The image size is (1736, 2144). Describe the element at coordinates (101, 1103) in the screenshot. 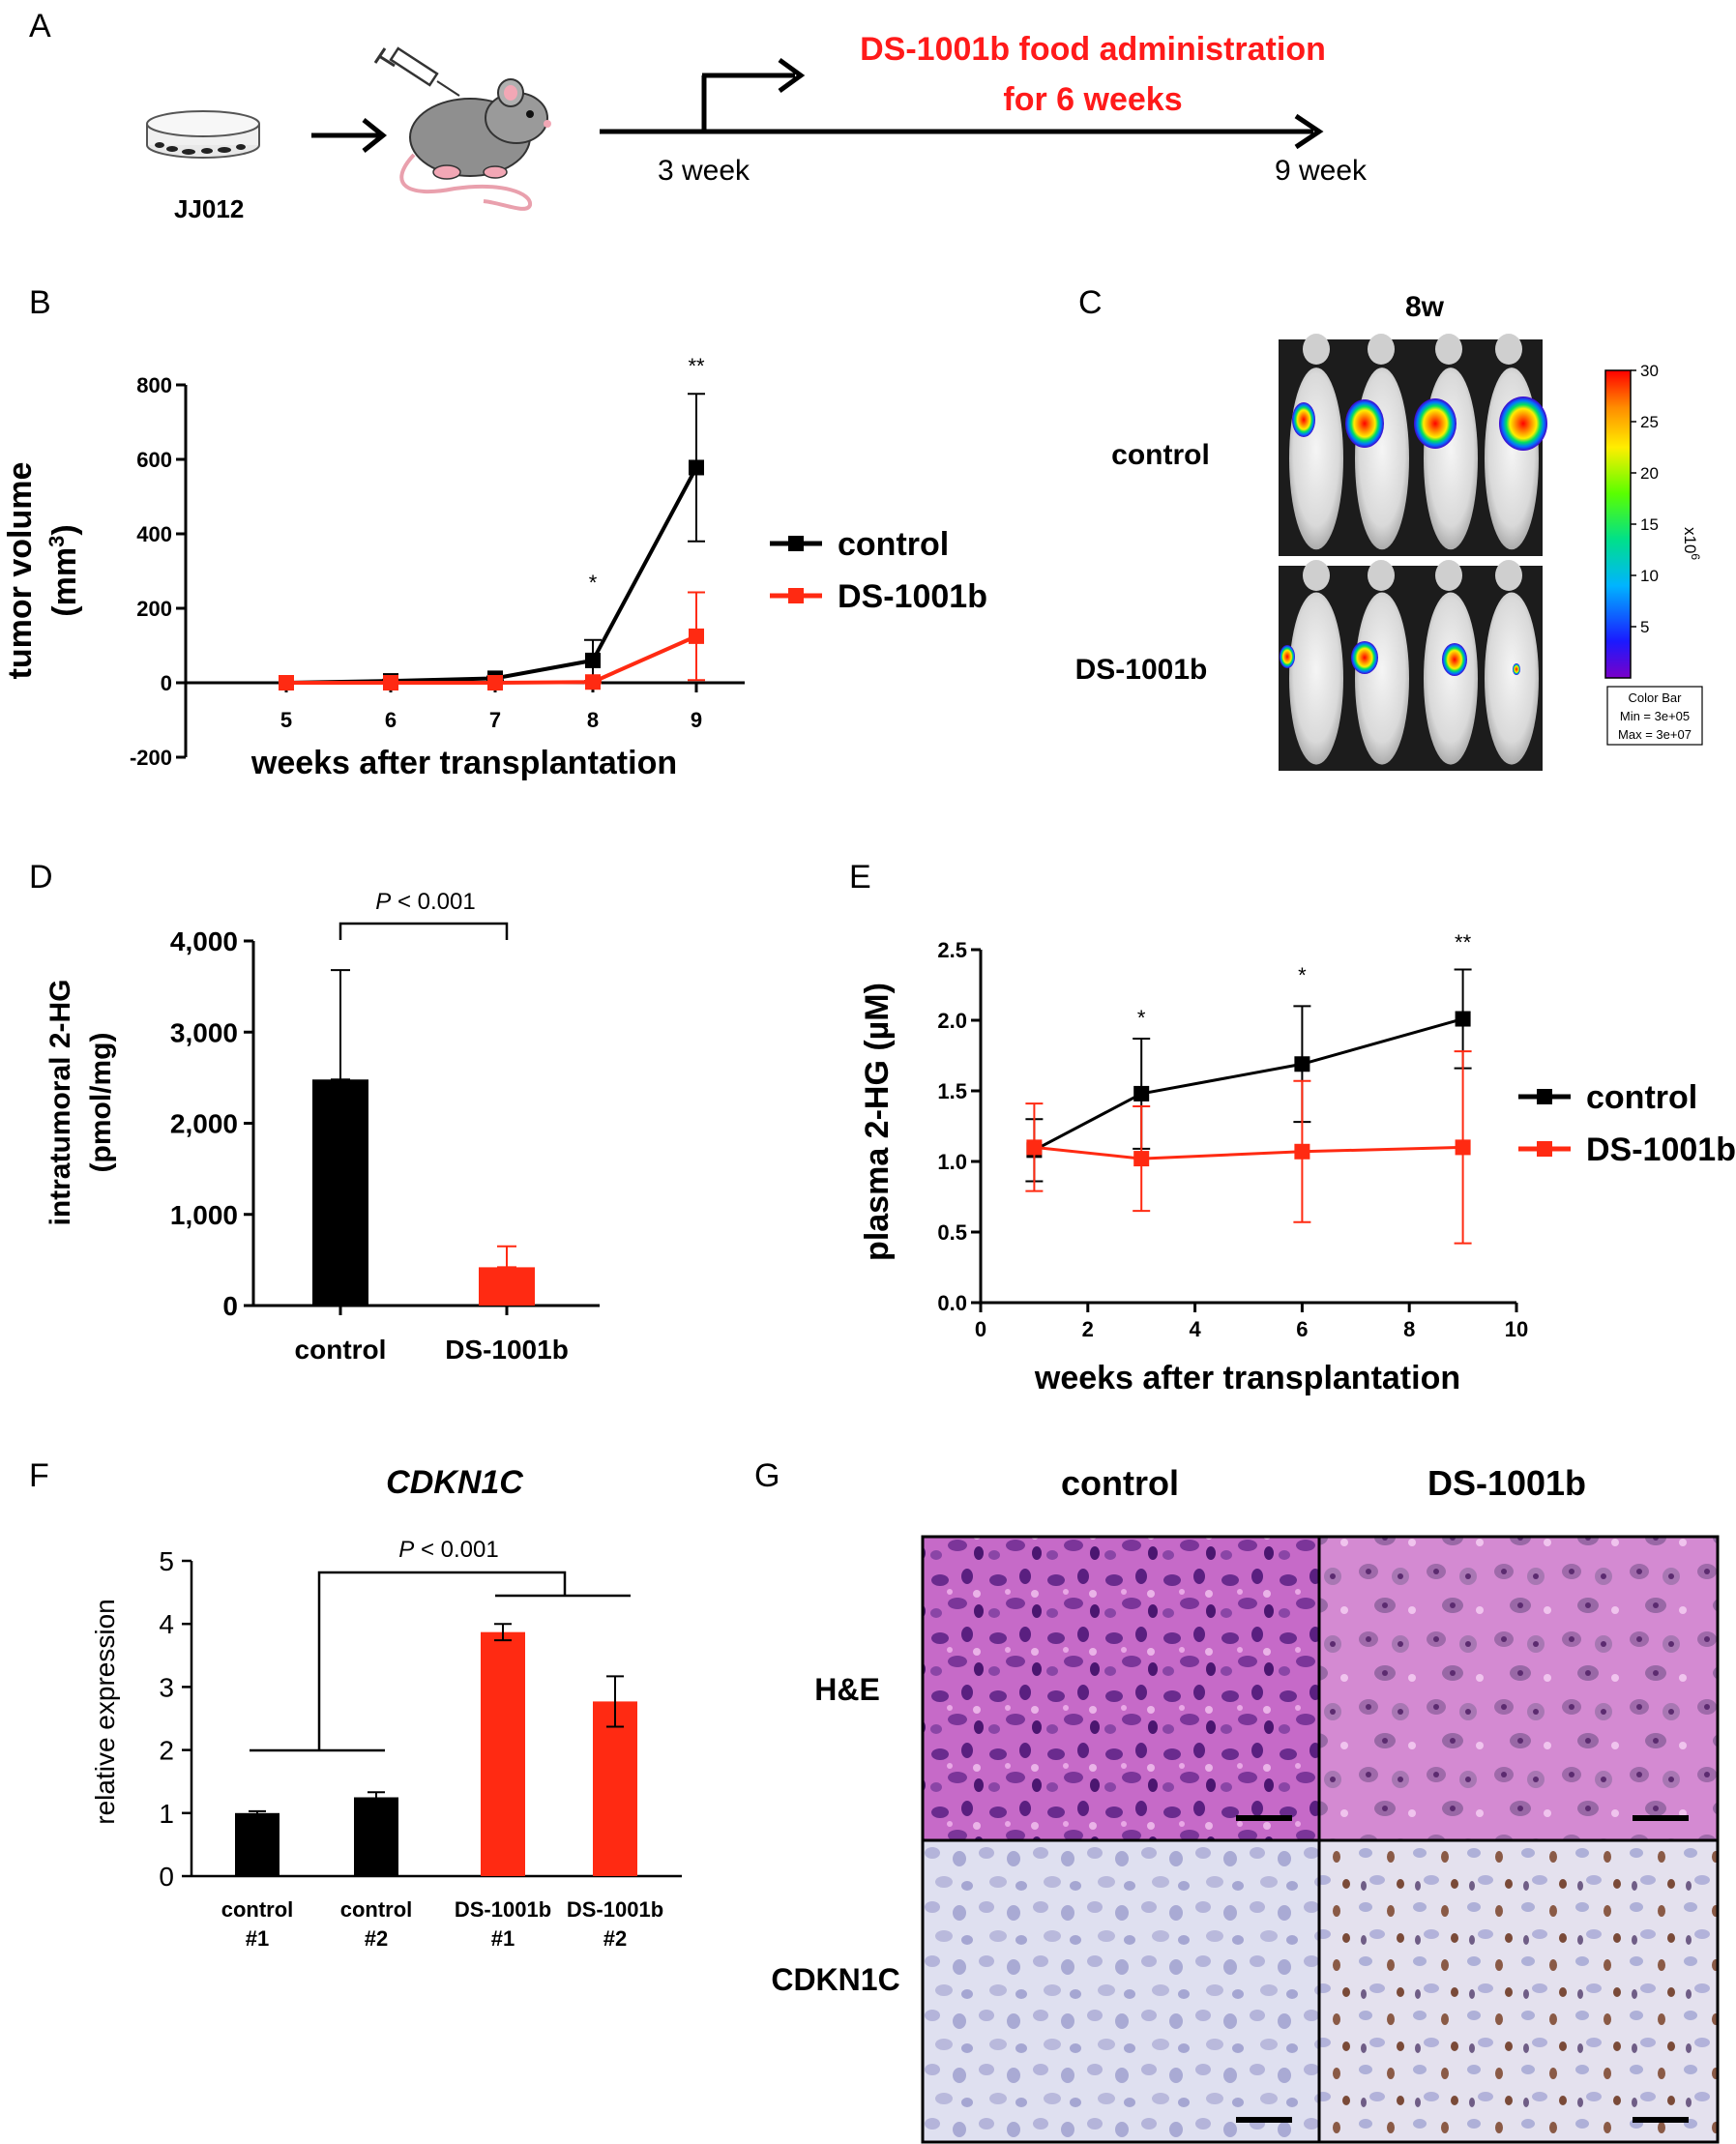

I see `y-axis-unit: (pmol/mg)` at that location.